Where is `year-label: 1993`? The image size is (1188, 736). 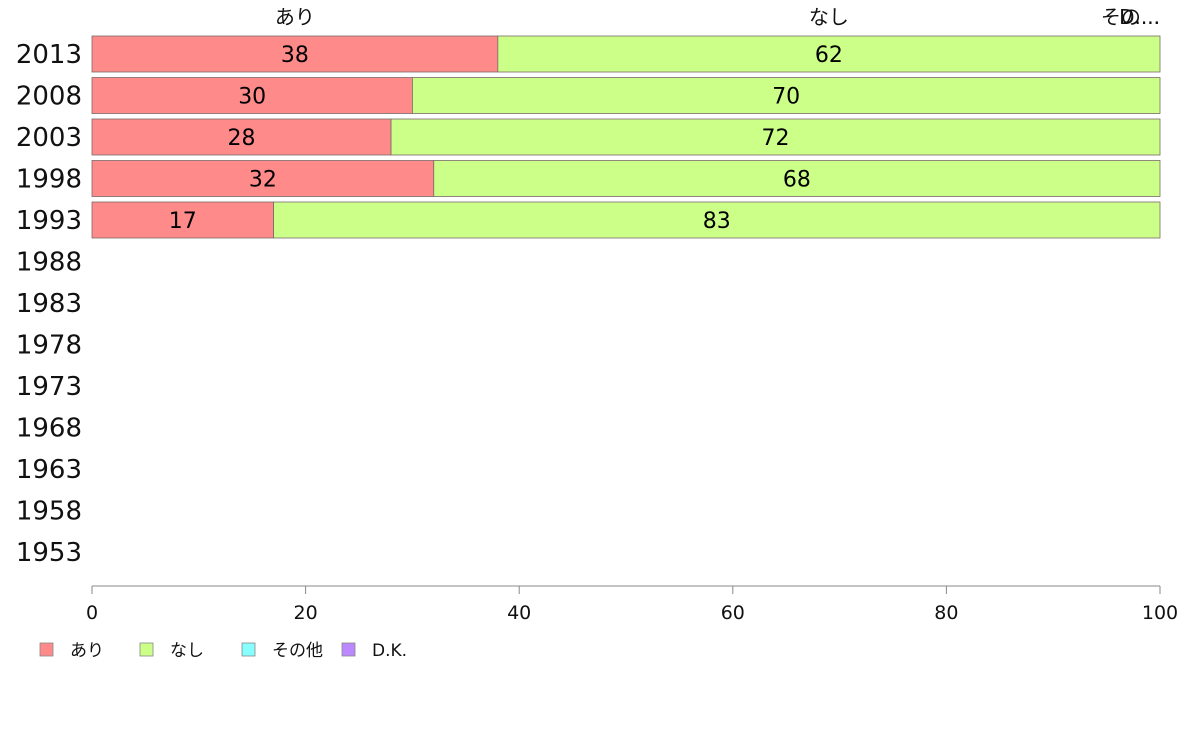 year-label: 1993 is located at coordinates (49, 221).